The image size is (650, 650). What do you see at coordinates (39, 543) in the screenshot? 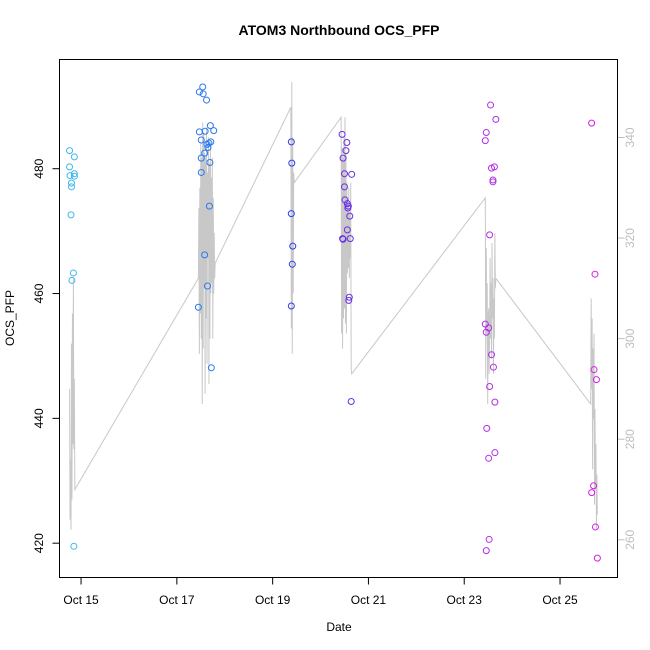
I see `y-tick-label: 420` at bounding box center [39, 543].